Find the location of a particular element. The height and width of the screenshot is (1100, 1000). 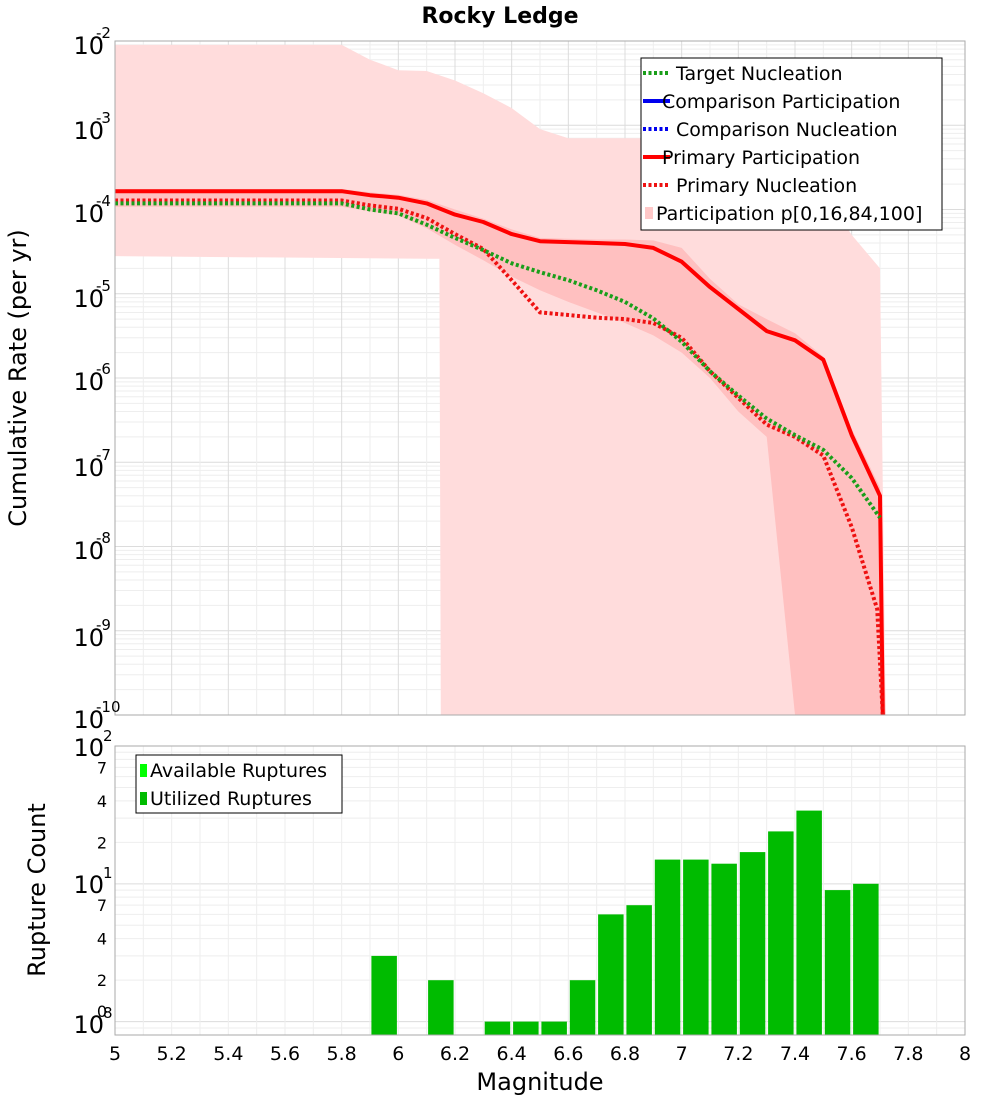

top-y-tick: 10⁻⁴ is located at coordinates (92, 210).